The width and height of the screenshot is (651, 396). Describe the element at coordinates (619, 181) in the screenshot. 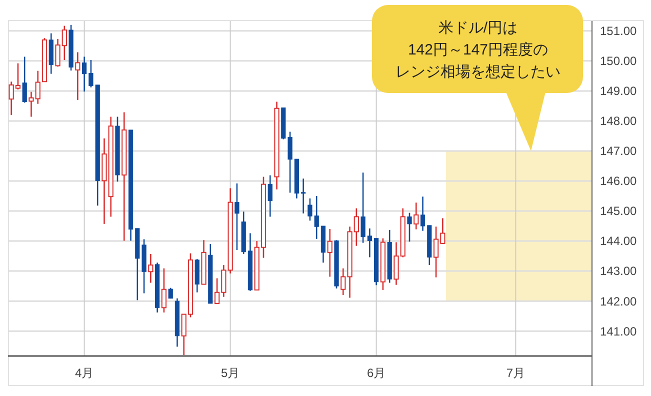

I see `y-tick-label: 146.00` at that location.